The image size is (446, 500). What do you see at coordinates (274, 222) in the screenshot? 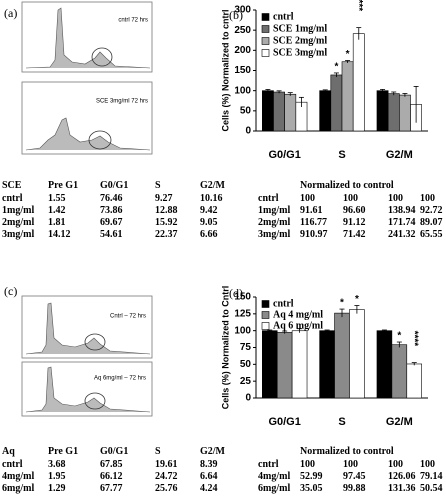
I see `row-label: 2mg/ml` at bounding box center [274, 222].